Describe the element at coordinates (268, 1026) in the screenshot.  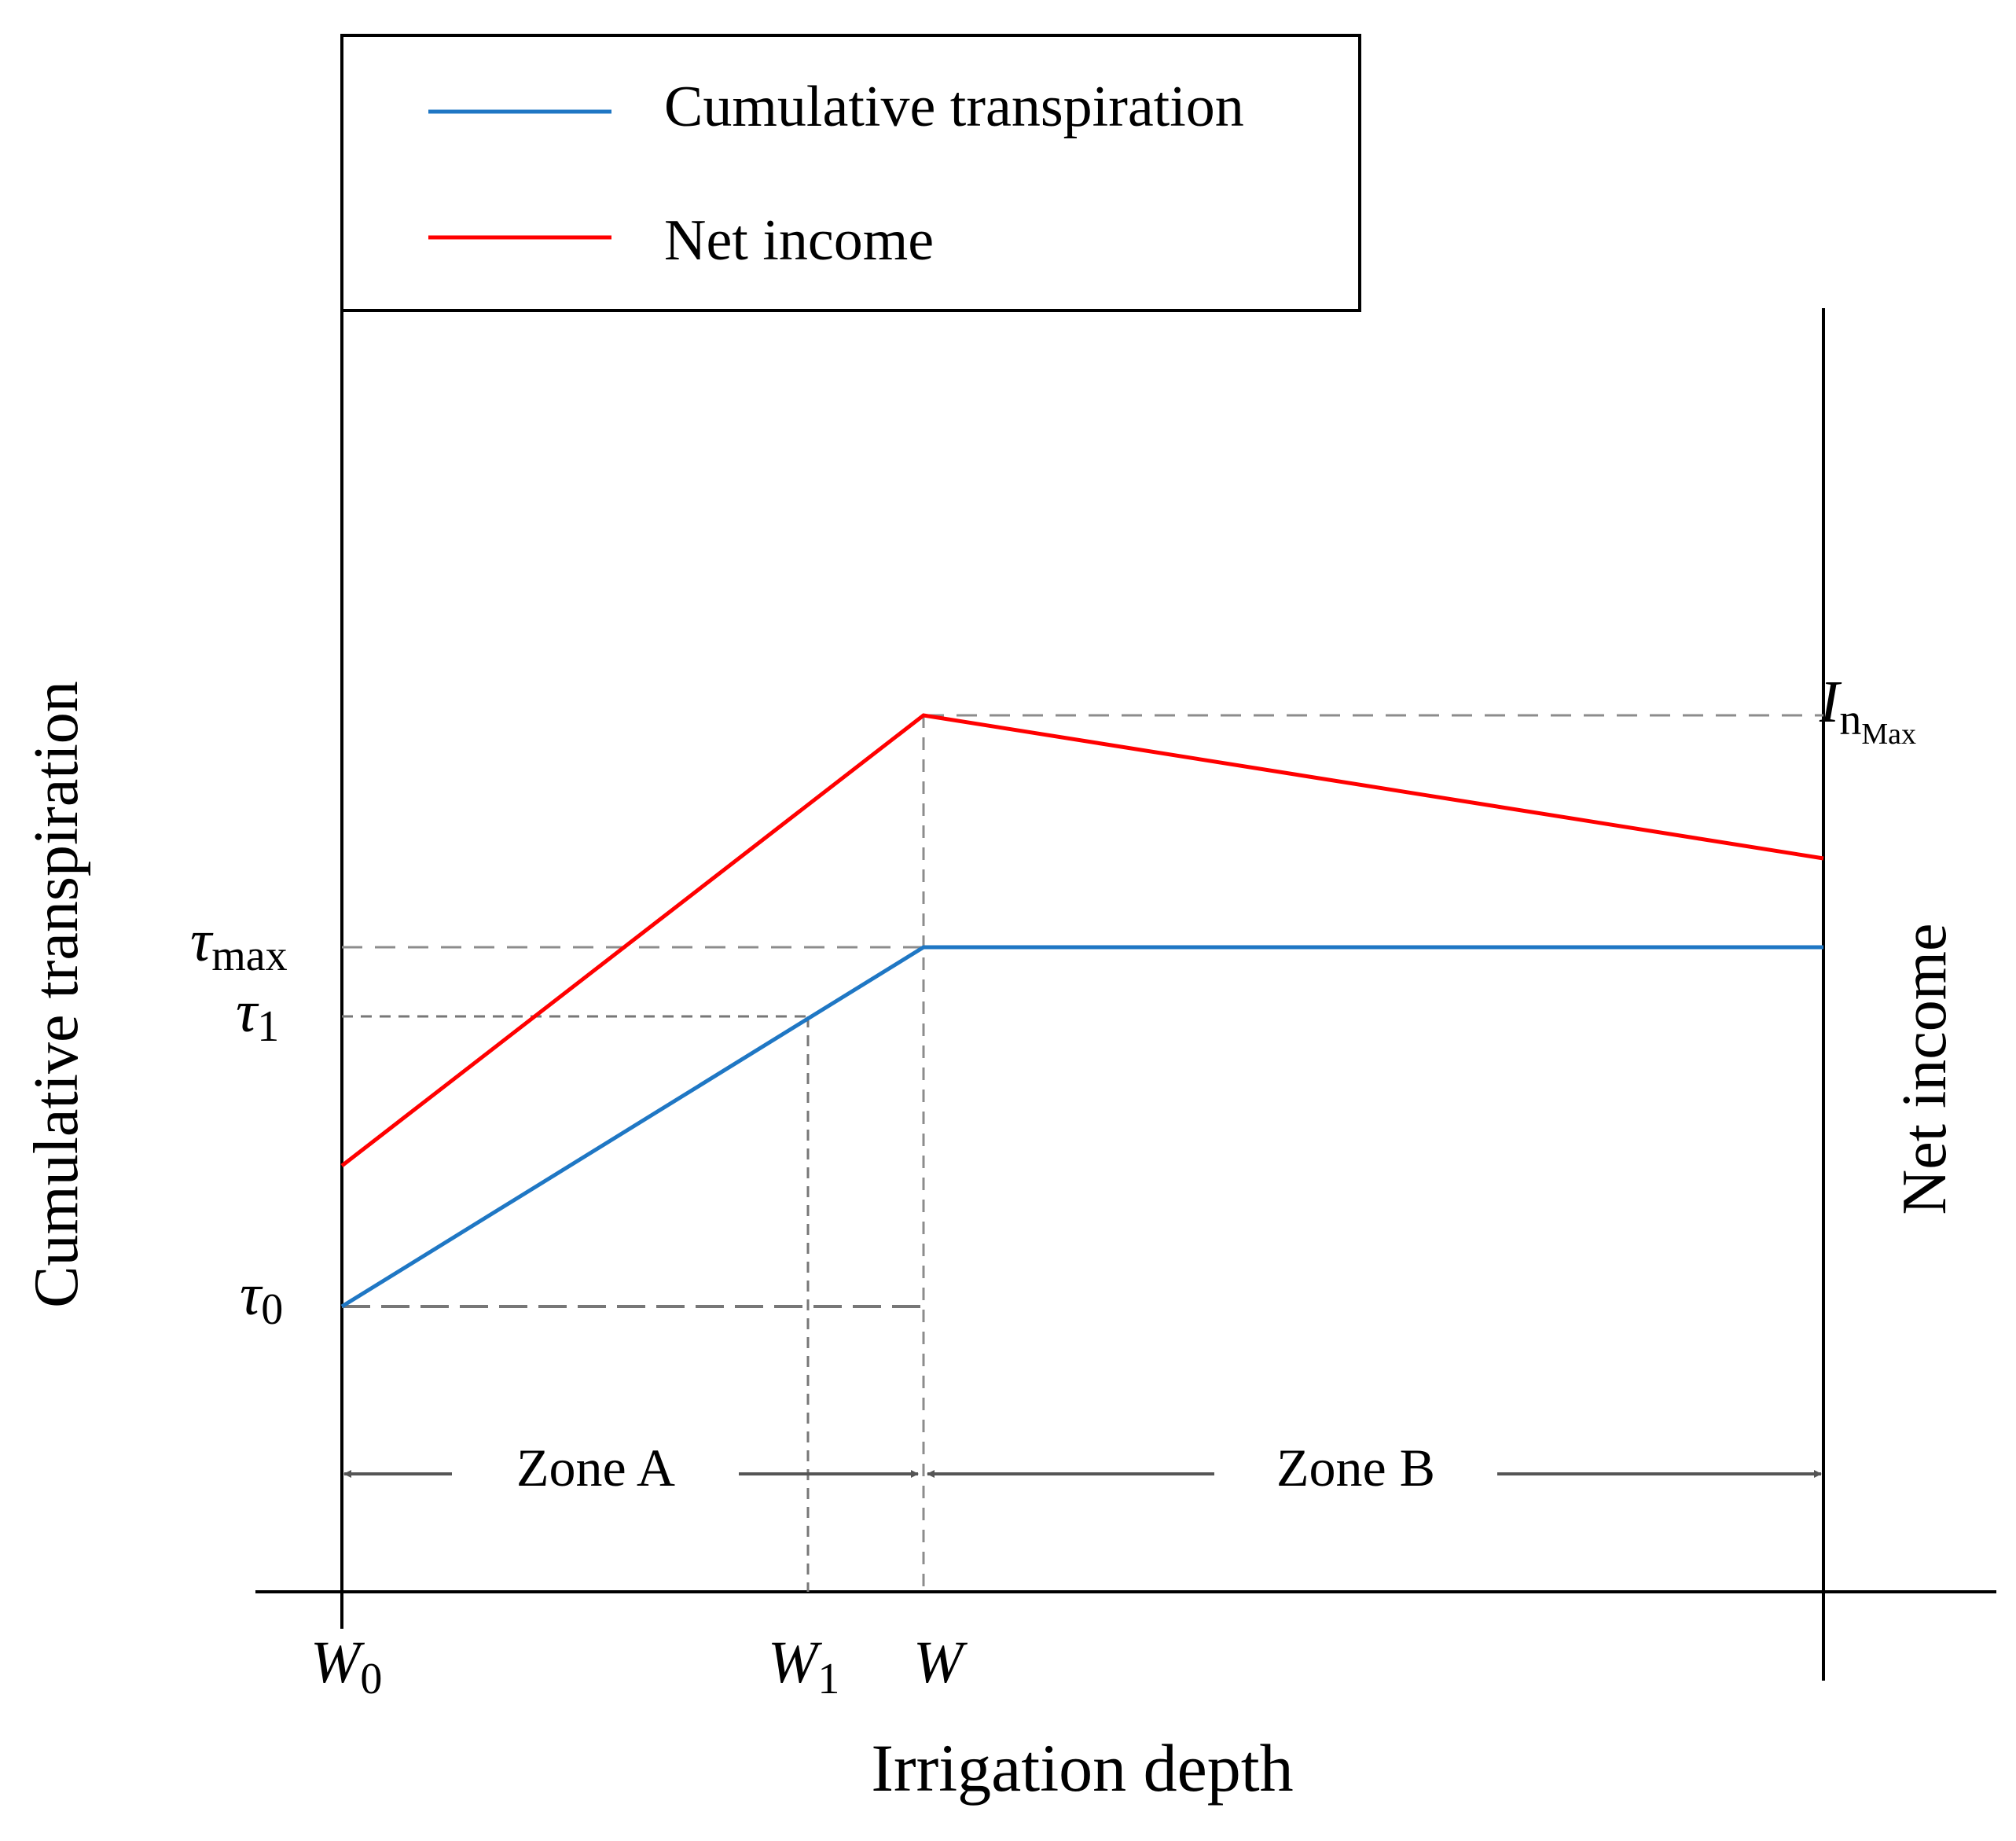
I see `tick-tau-1-sub: 1` at that location.